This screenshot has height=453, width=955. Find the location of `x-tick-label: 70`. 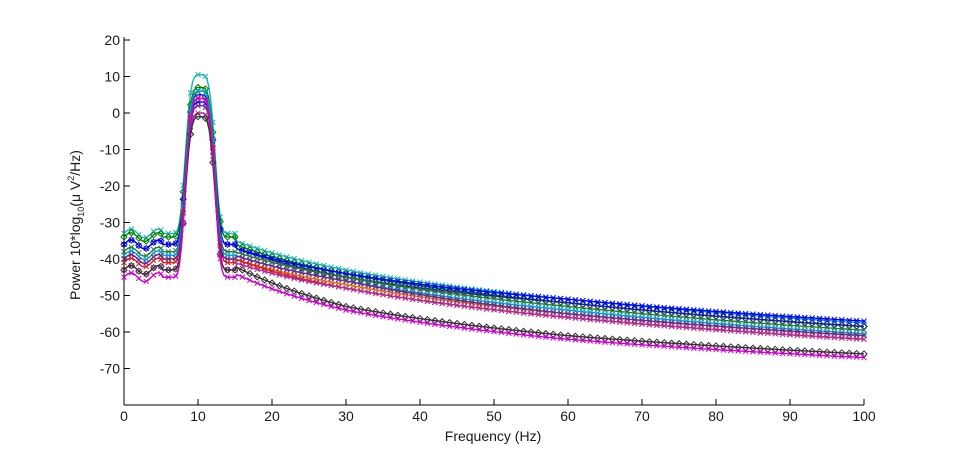

x-tick-label: 70 is located at coordinates (642, 416).